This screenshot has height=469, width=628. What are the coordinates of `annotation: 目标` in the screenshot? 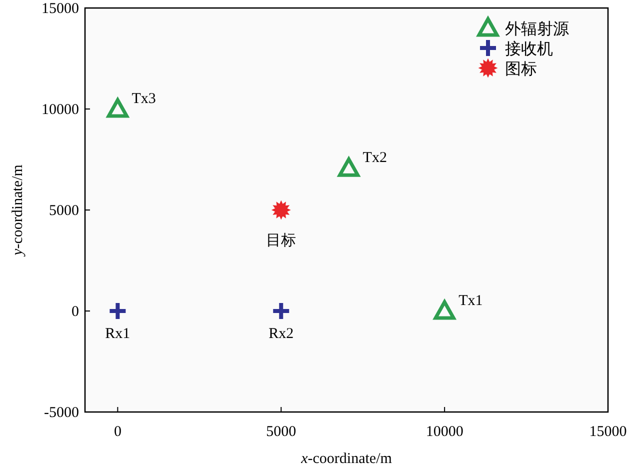 It's located at (281, 240).